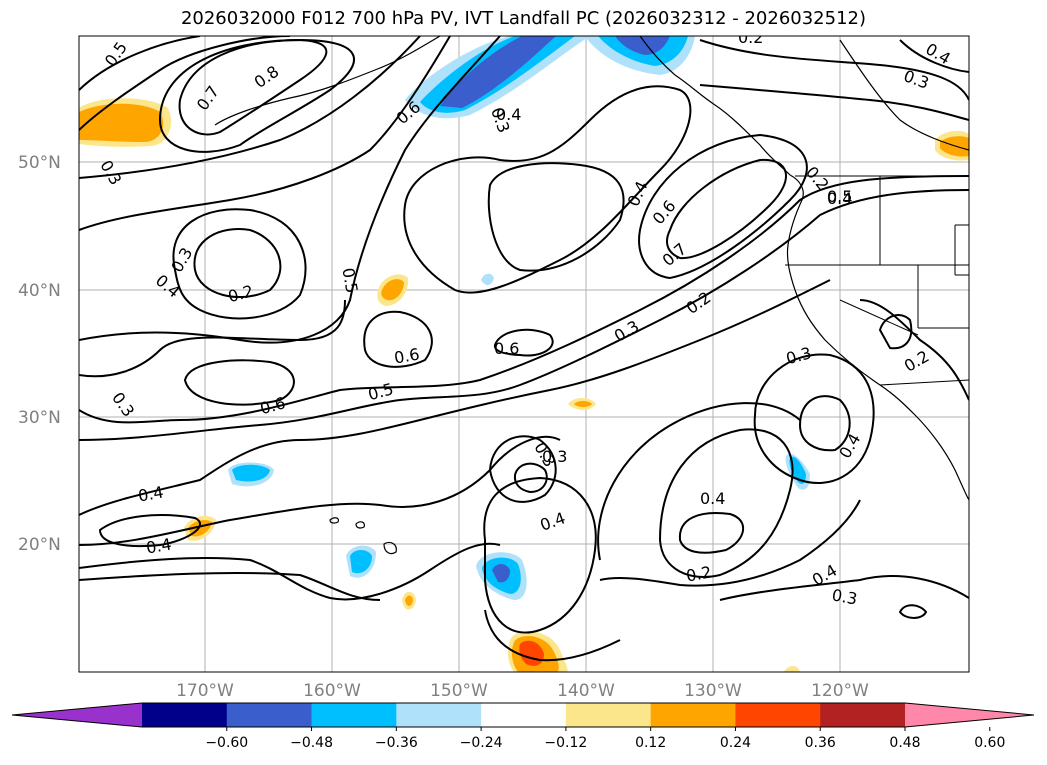 The width and height of the screenshot is (1047, 765). Describe the element at coordinates (226, 743) in the screenshot. I see `colorbar-tick-label: −0.60` at that location.